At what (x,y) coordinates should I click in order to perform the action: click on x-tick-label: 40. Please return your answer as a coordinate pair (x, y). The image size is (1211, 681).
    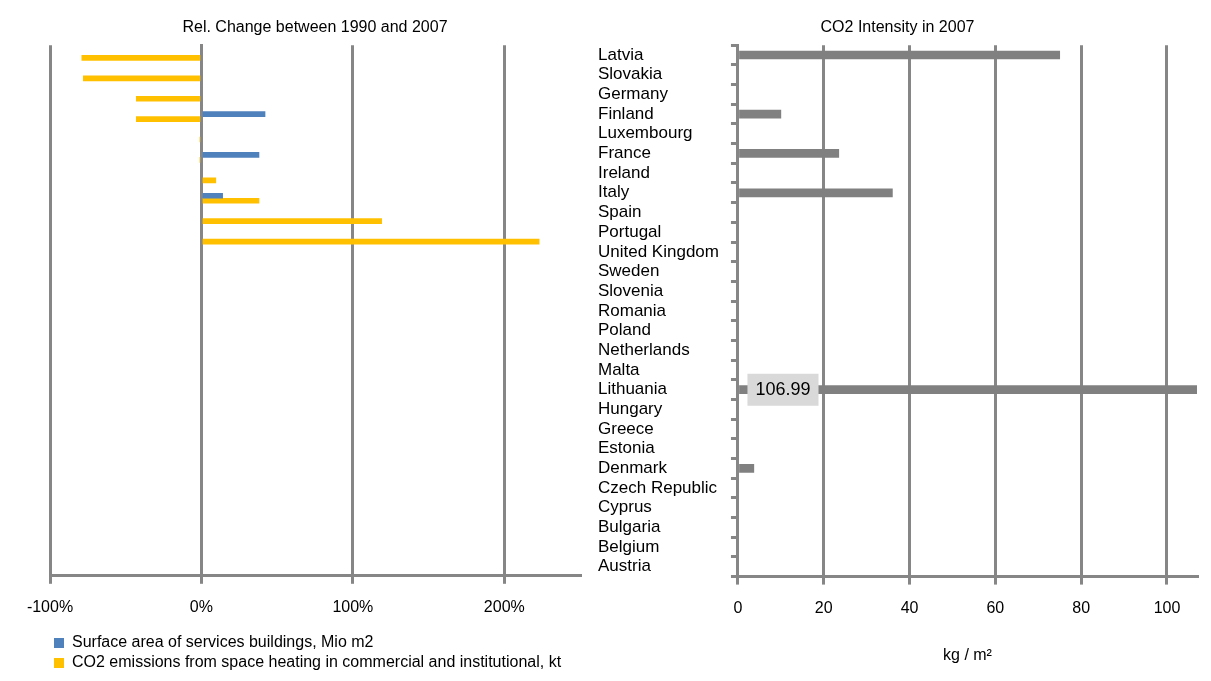
    Looking at the image, I should click on (909, 607).